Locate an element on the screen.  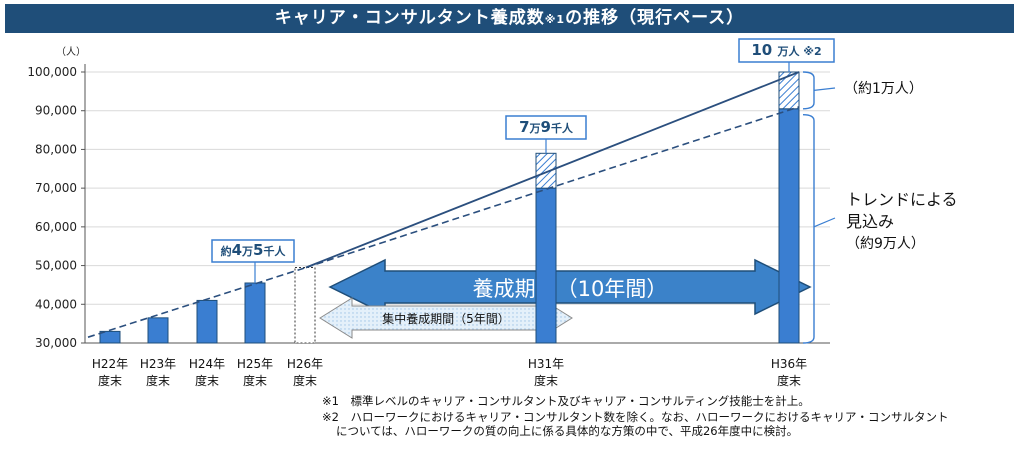
x-tick-label: H36年 is located at coordinates (789, 364).